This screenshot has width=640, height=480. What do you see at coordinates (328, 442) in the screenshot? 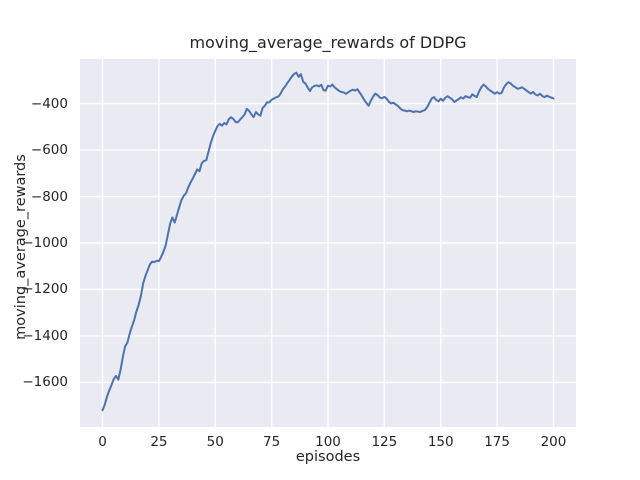
I see `x-tick-label: 100` at bounding box center [328, 442].